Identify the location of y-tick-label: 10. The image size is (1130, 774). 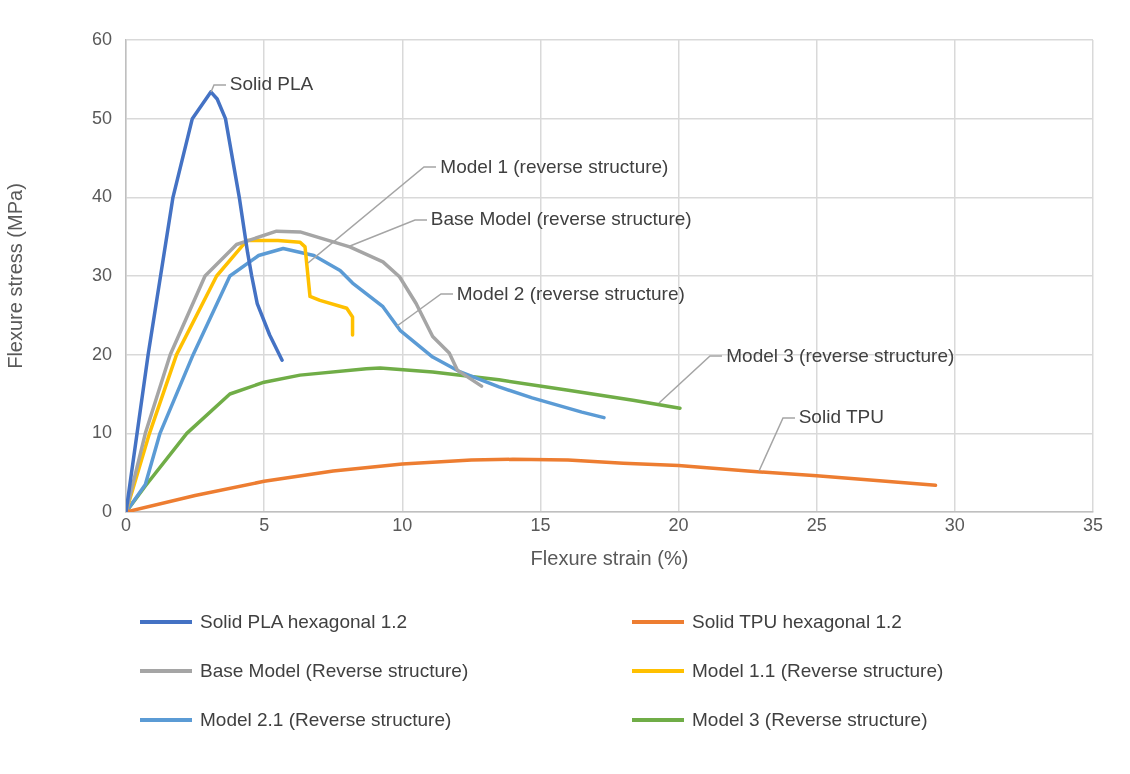
(101, 432).